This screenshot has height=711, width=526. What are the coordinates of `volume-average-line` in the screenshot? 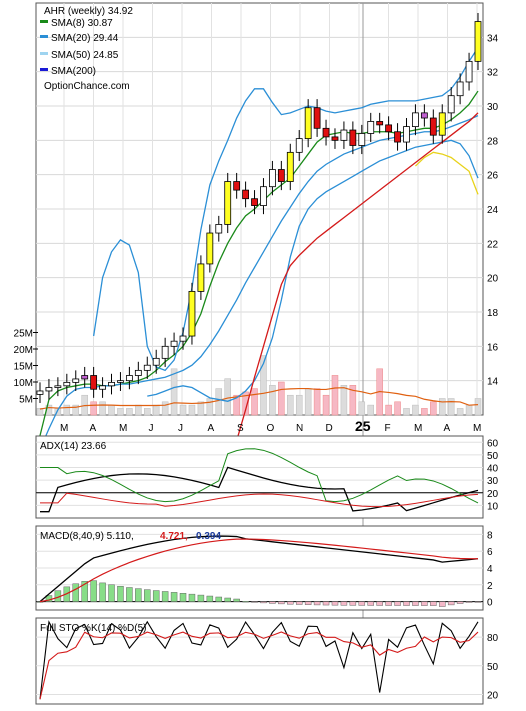 It's located at (259, 398).